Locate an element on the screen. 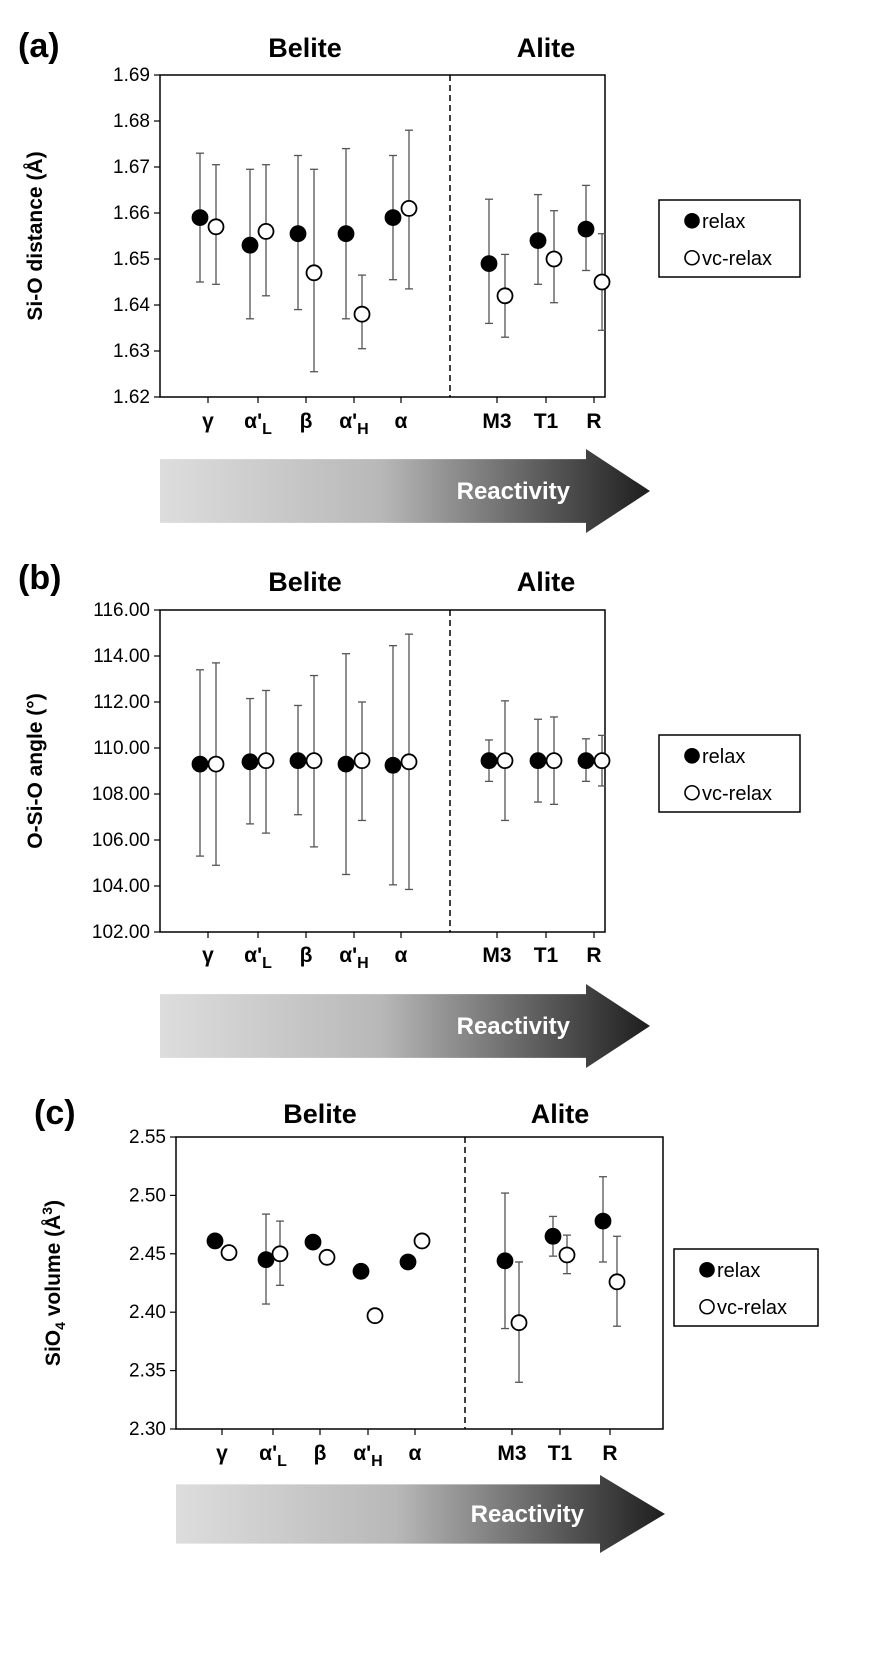 The image size is (893, 1668). y-tick-label: 112.00 is located at coordinates (121, 702).